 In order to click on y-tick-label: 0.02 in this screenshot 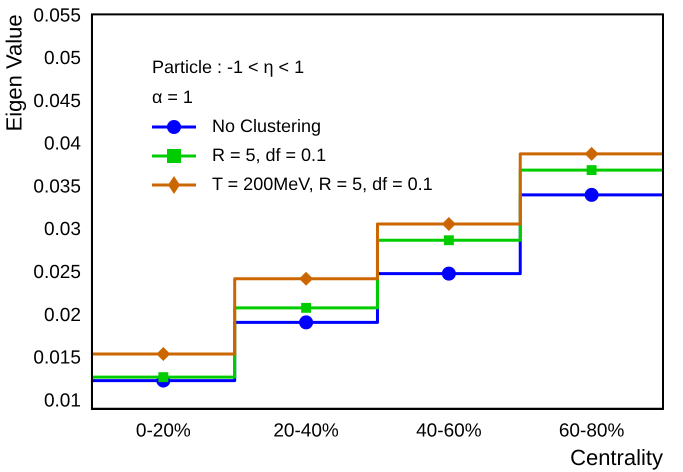, I will do `click(62, 315)`.